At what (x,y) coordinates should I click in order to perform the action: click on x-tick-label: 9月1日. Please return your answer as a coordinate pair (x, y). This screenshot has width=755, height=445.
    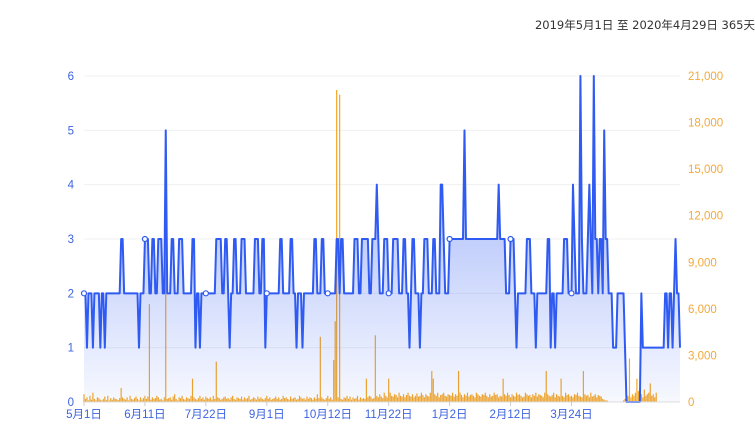
    Looking at the image, I should click on (267, 415).